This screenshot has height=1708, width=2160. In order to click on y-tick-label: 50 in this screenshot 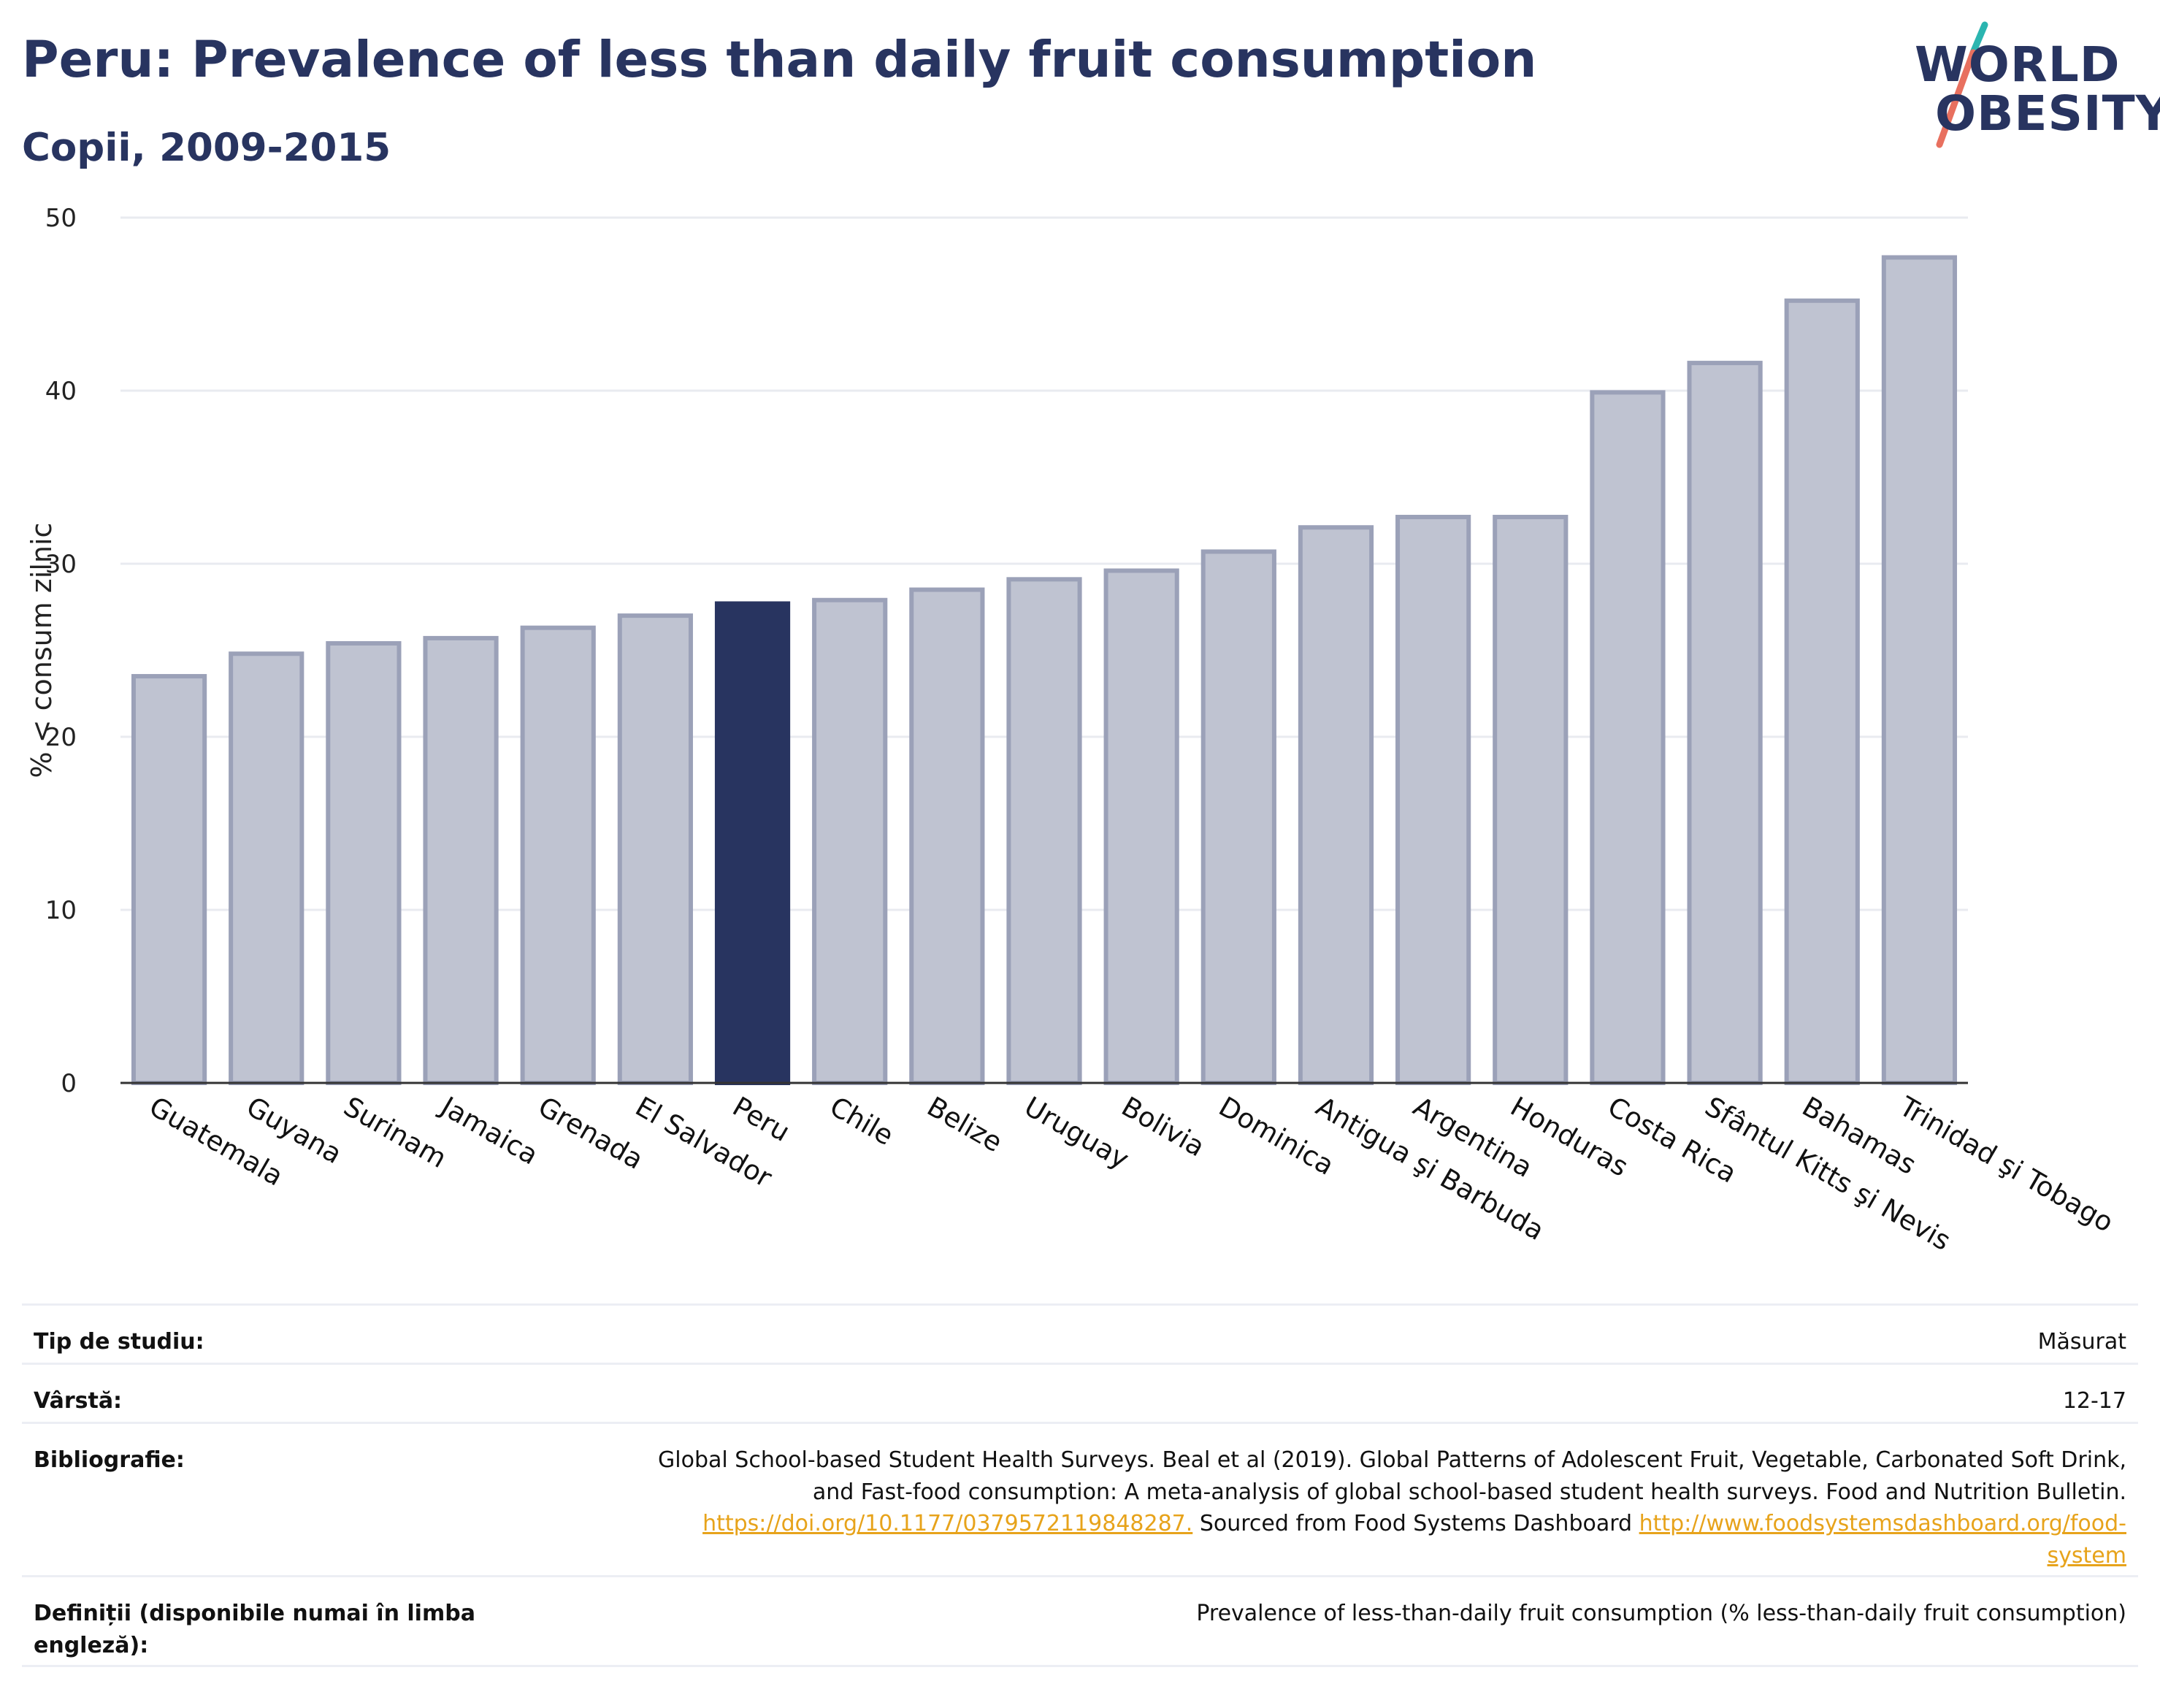, I will do `click(61, 218)`.